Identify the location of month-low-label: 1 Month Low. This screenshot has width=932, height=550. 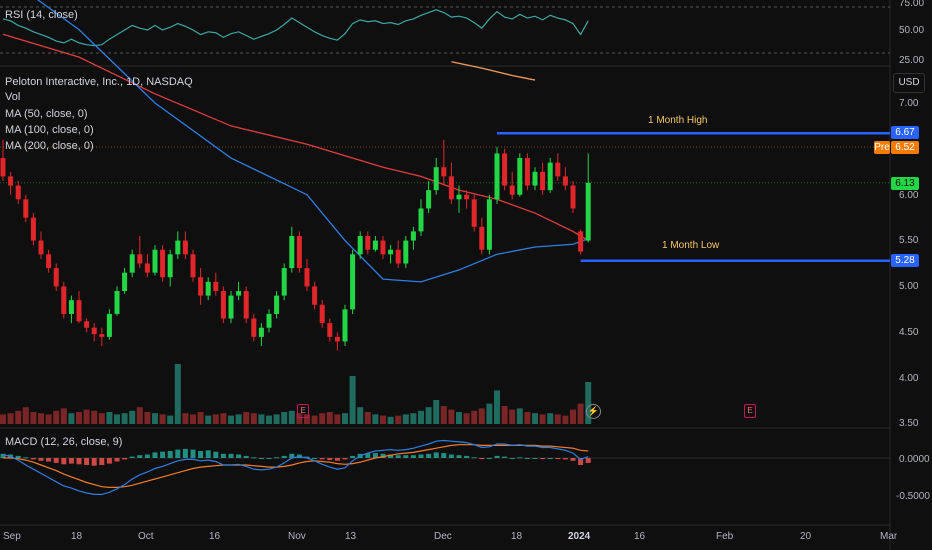
(691, 245).